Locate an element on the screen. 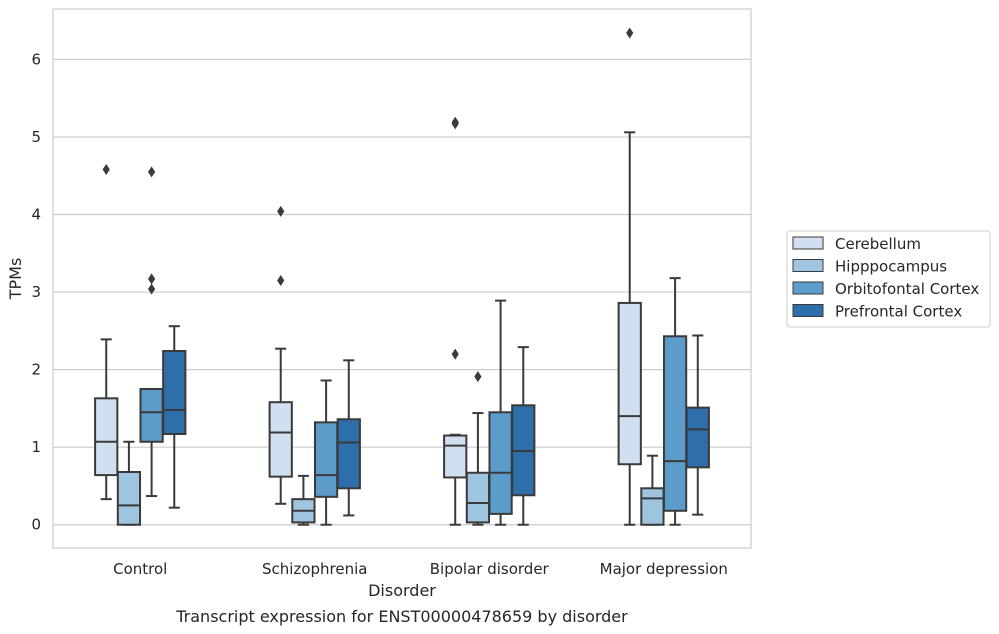  legend-label: Prefrontal Cortex is located at coordinates (898, 312).